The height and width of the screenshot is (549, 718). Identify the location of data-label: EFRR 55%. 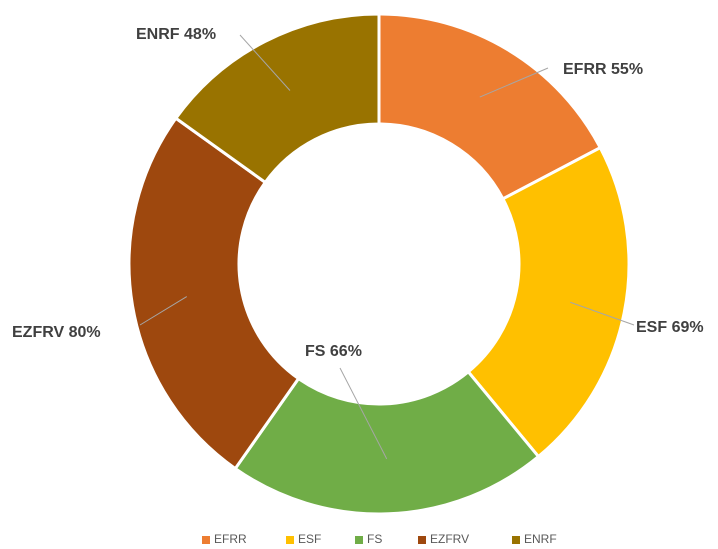
(603, 69).